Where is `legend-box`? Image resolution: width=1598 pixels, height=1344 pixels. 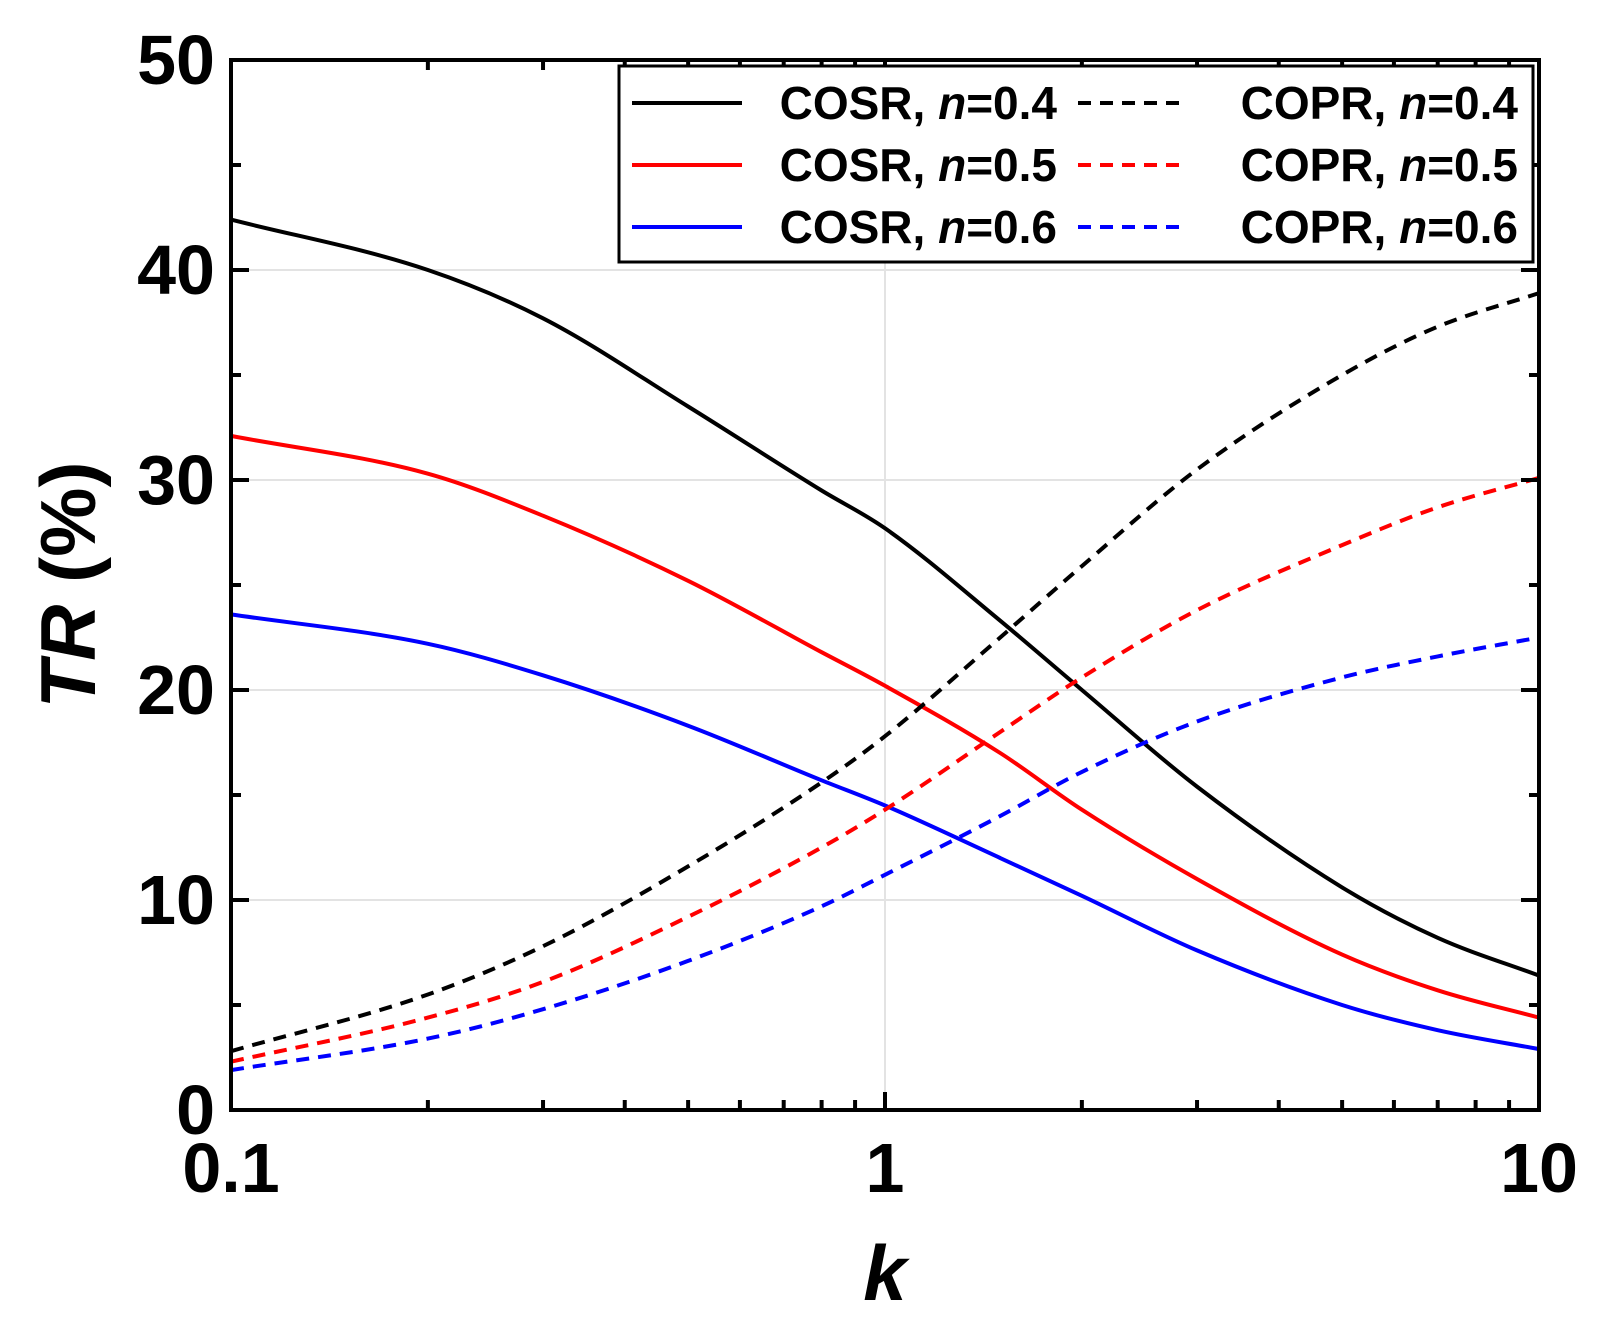
legend-box is located at coordinates (1076, 164).